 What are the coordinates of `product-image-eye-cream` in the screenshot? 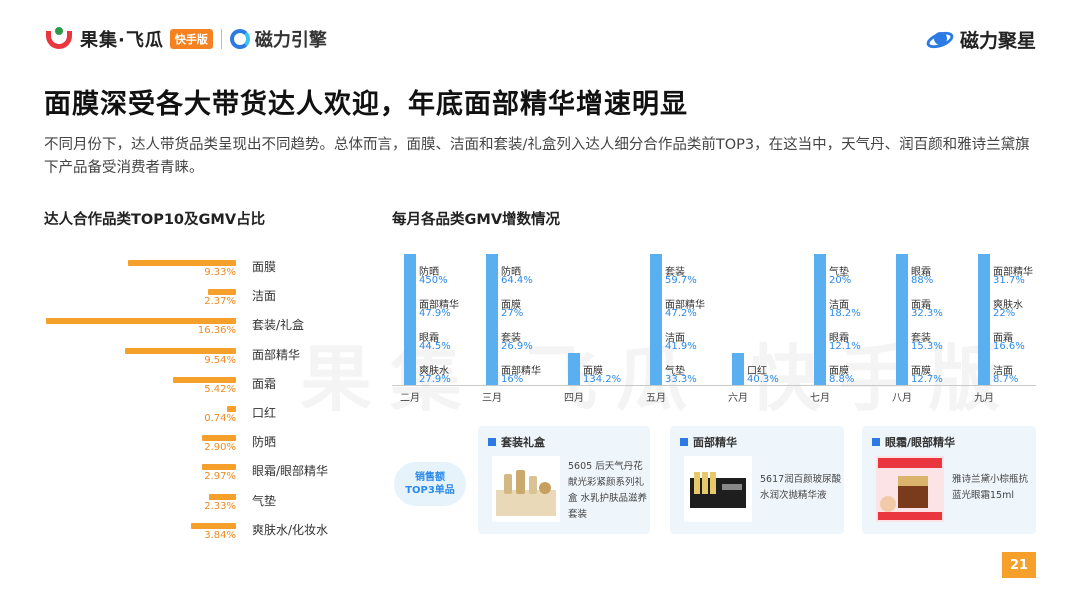 It's located at (910, 489).